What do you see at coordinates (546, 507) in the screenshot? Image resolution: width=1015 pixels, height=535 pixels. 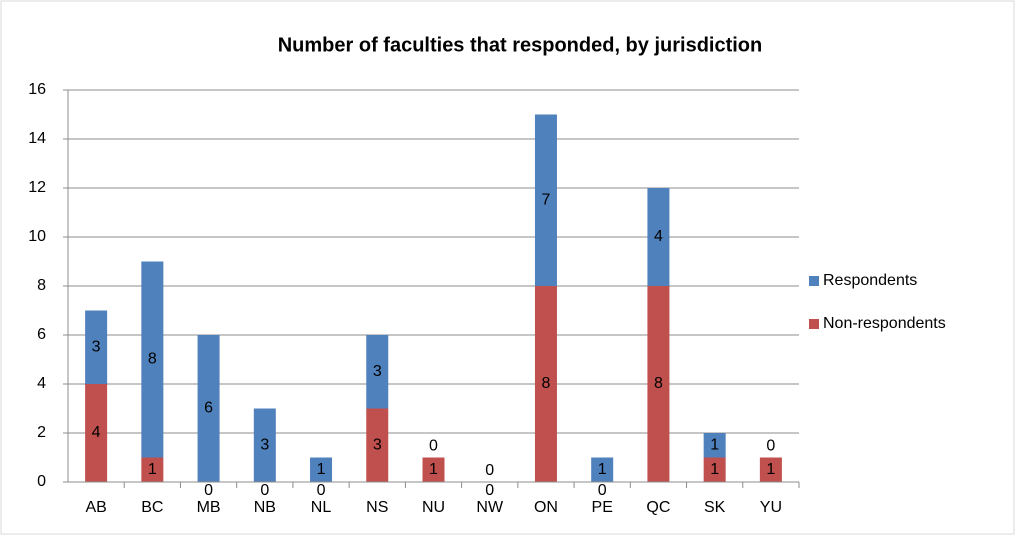 I see `x-tick-label: ON` at bounding box center [546, 507].